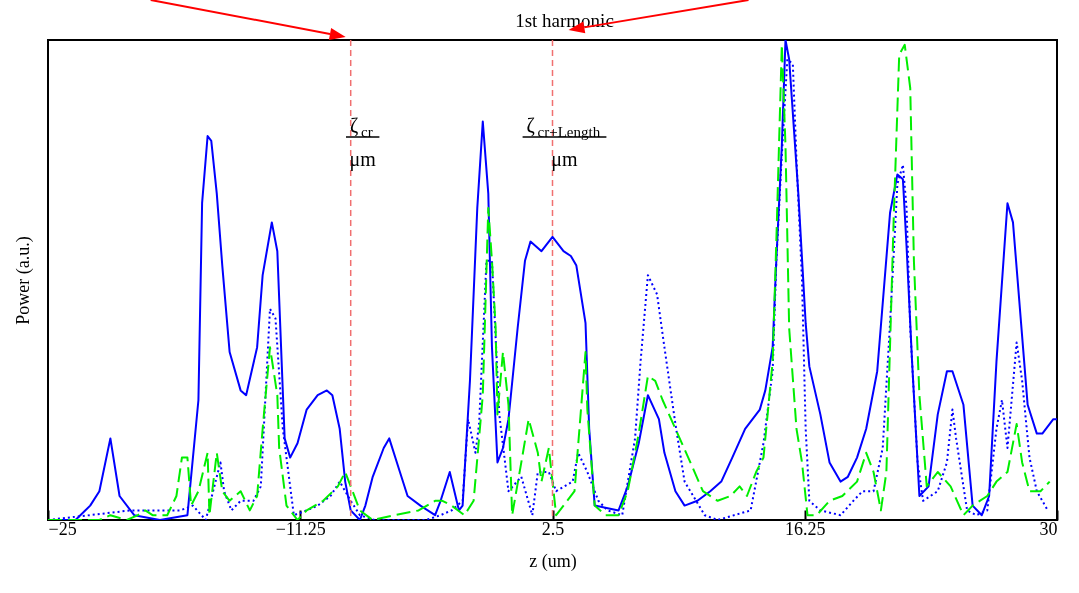 This screenshot has height=593, width=1079. Describe the element at coordinates (23, 280) in the screenshot. I see `y-axis-title: Power (a.u.)` at that location.